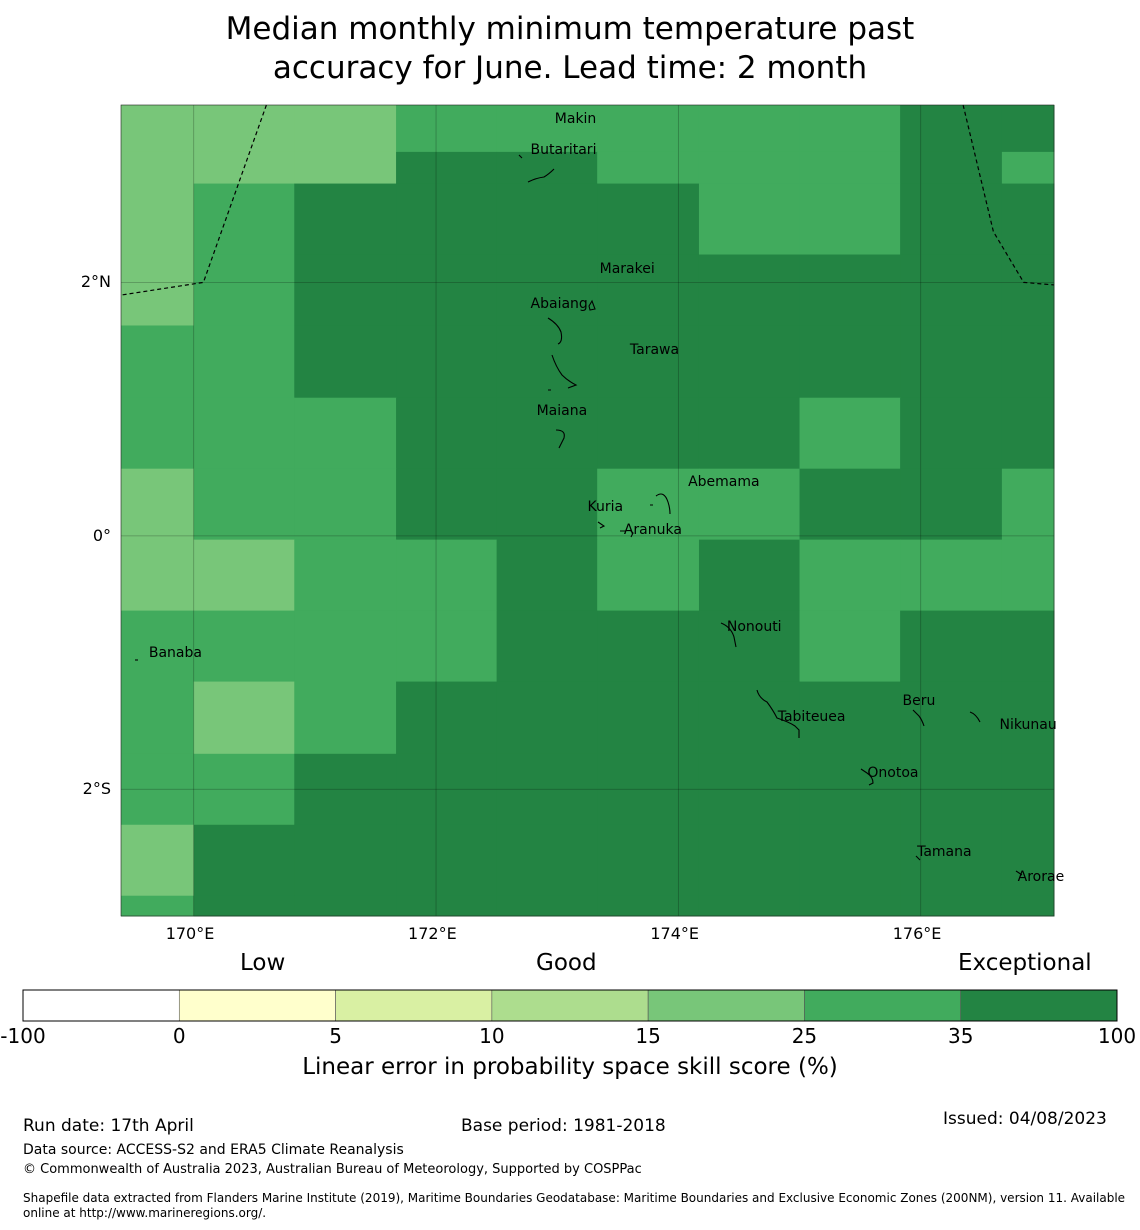 This screenshot has height=1230, width=1140. Describe the element at coordinates (804, 1036) in the screenshot. I see `colorbar-tick-label: 25` at that location.